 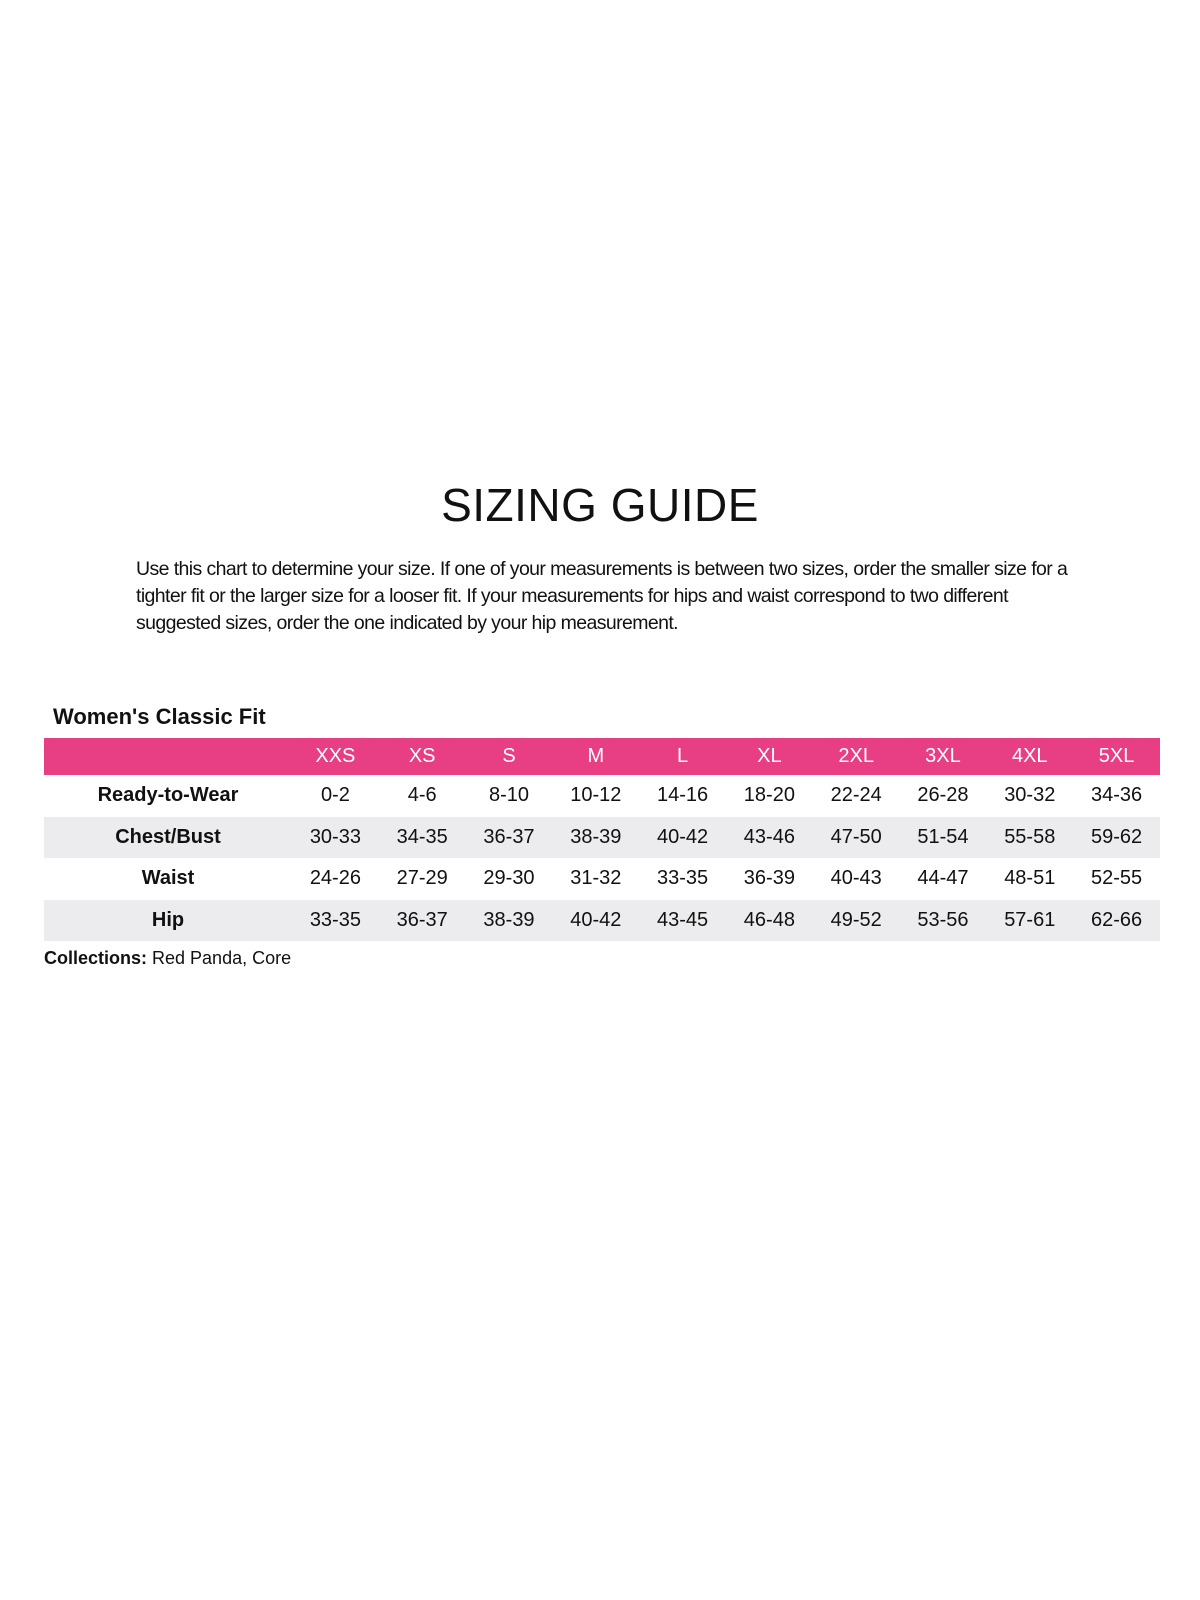 I want to click on page-title: SIZING GUIDE, so click(x=600, y=505).